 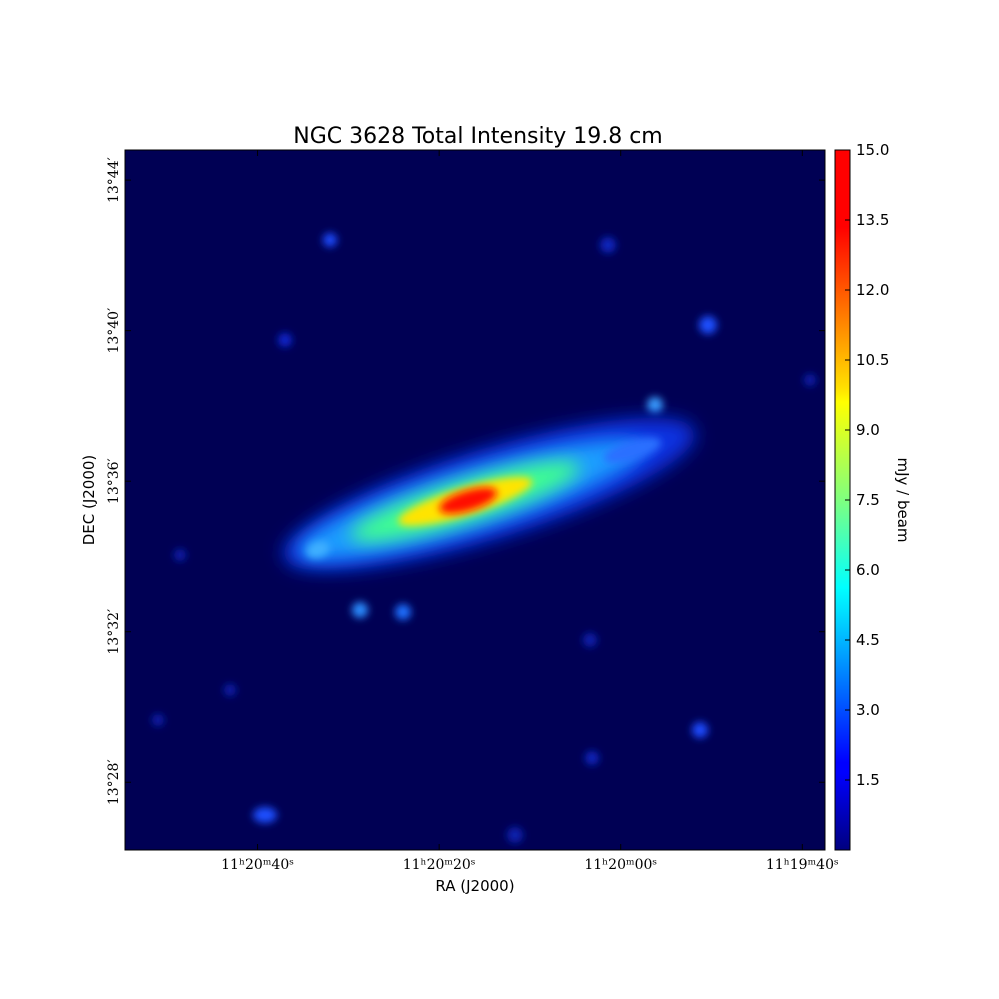 I want to click on y-tick-label: 13°36′, so click(x=114, y=481).